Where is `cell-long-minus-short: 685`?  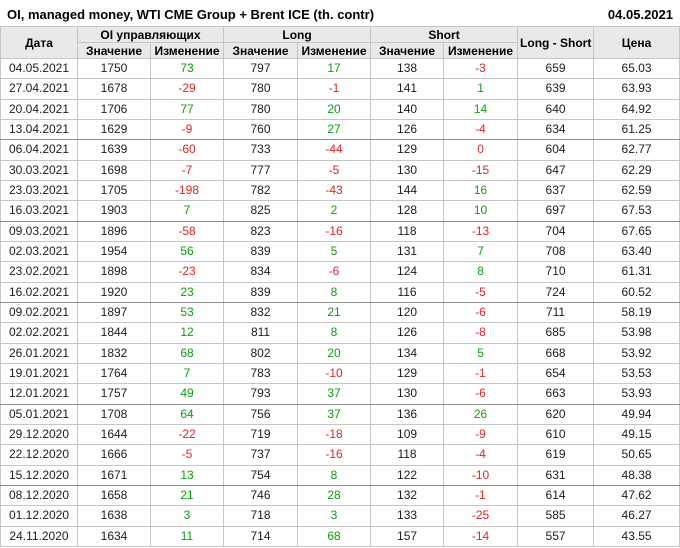 cell-long-minus-short: 685 is located at coordinates (556, 333).